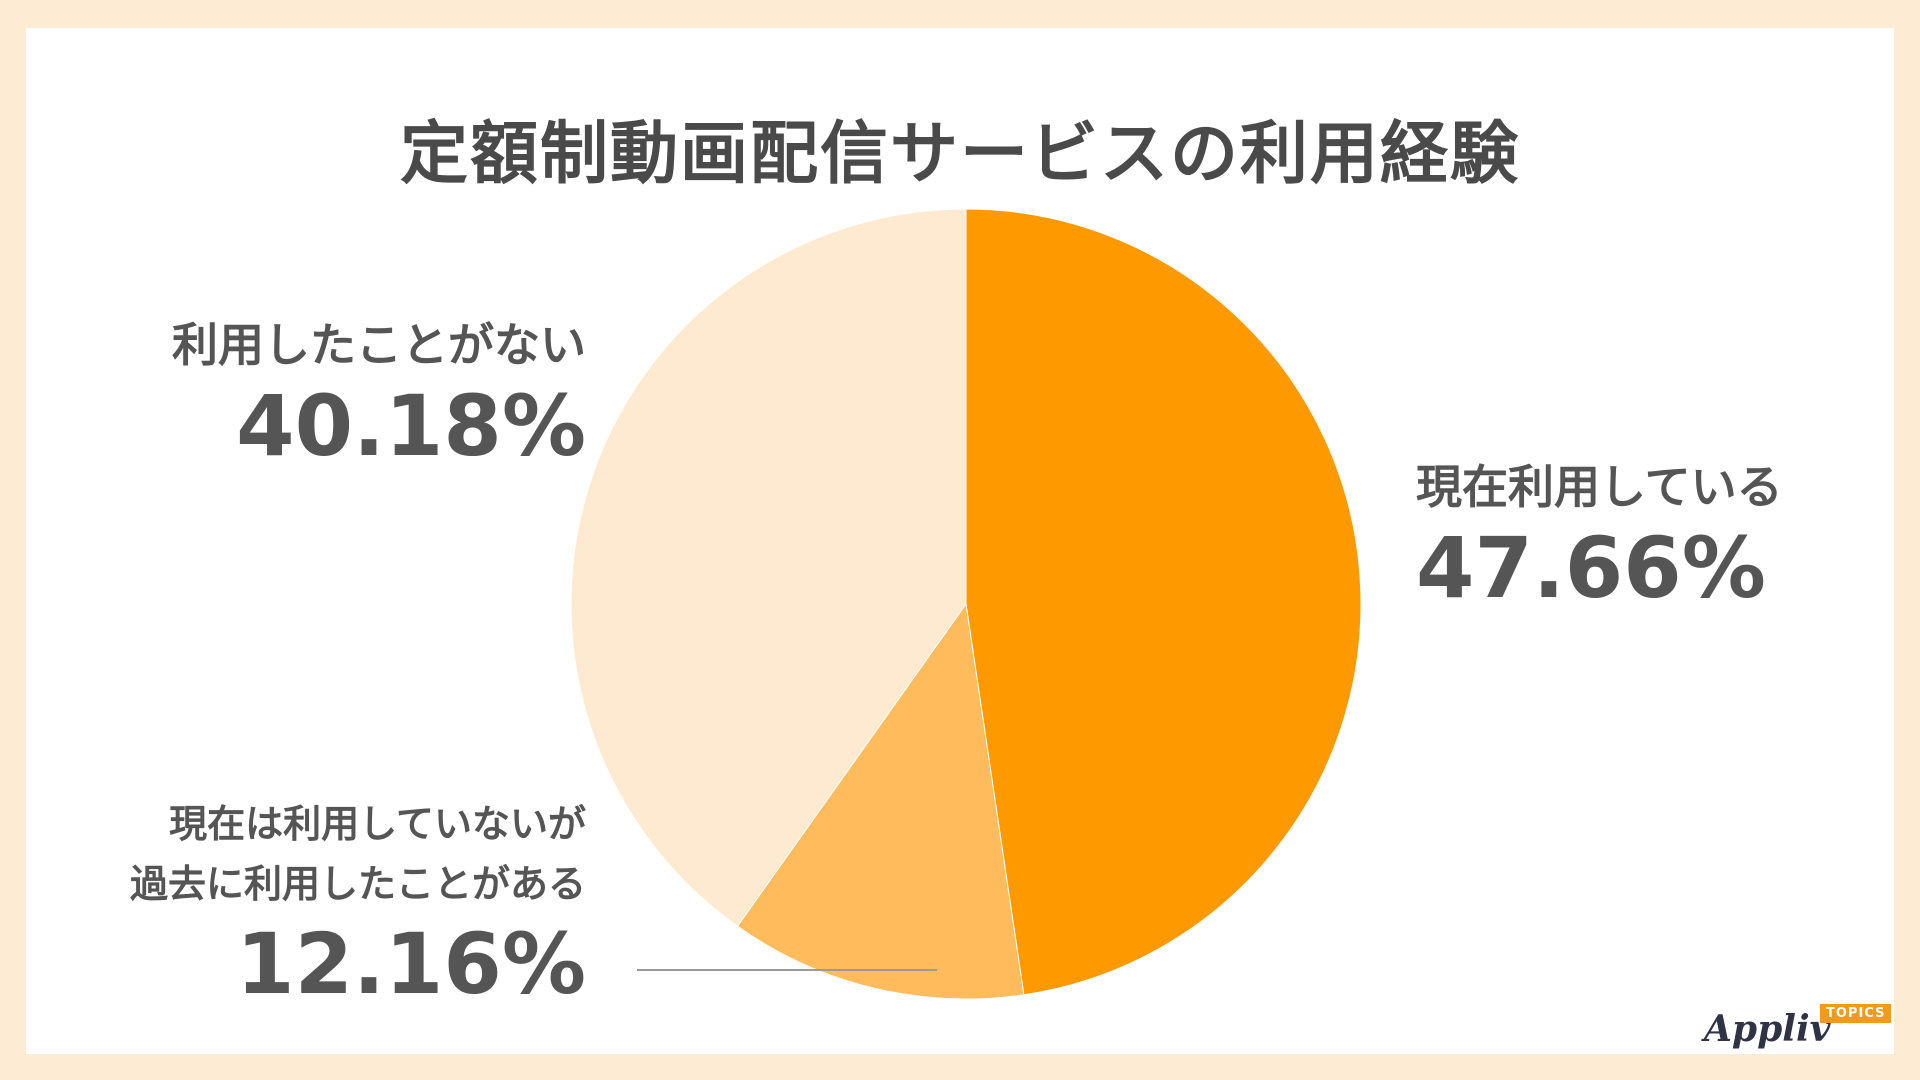 This screenshot has height=1080, width=1920. Describe the element at coordinates (1599, 487) in the screenshot. I see `slice-name-current: 現在利用している` at that location.